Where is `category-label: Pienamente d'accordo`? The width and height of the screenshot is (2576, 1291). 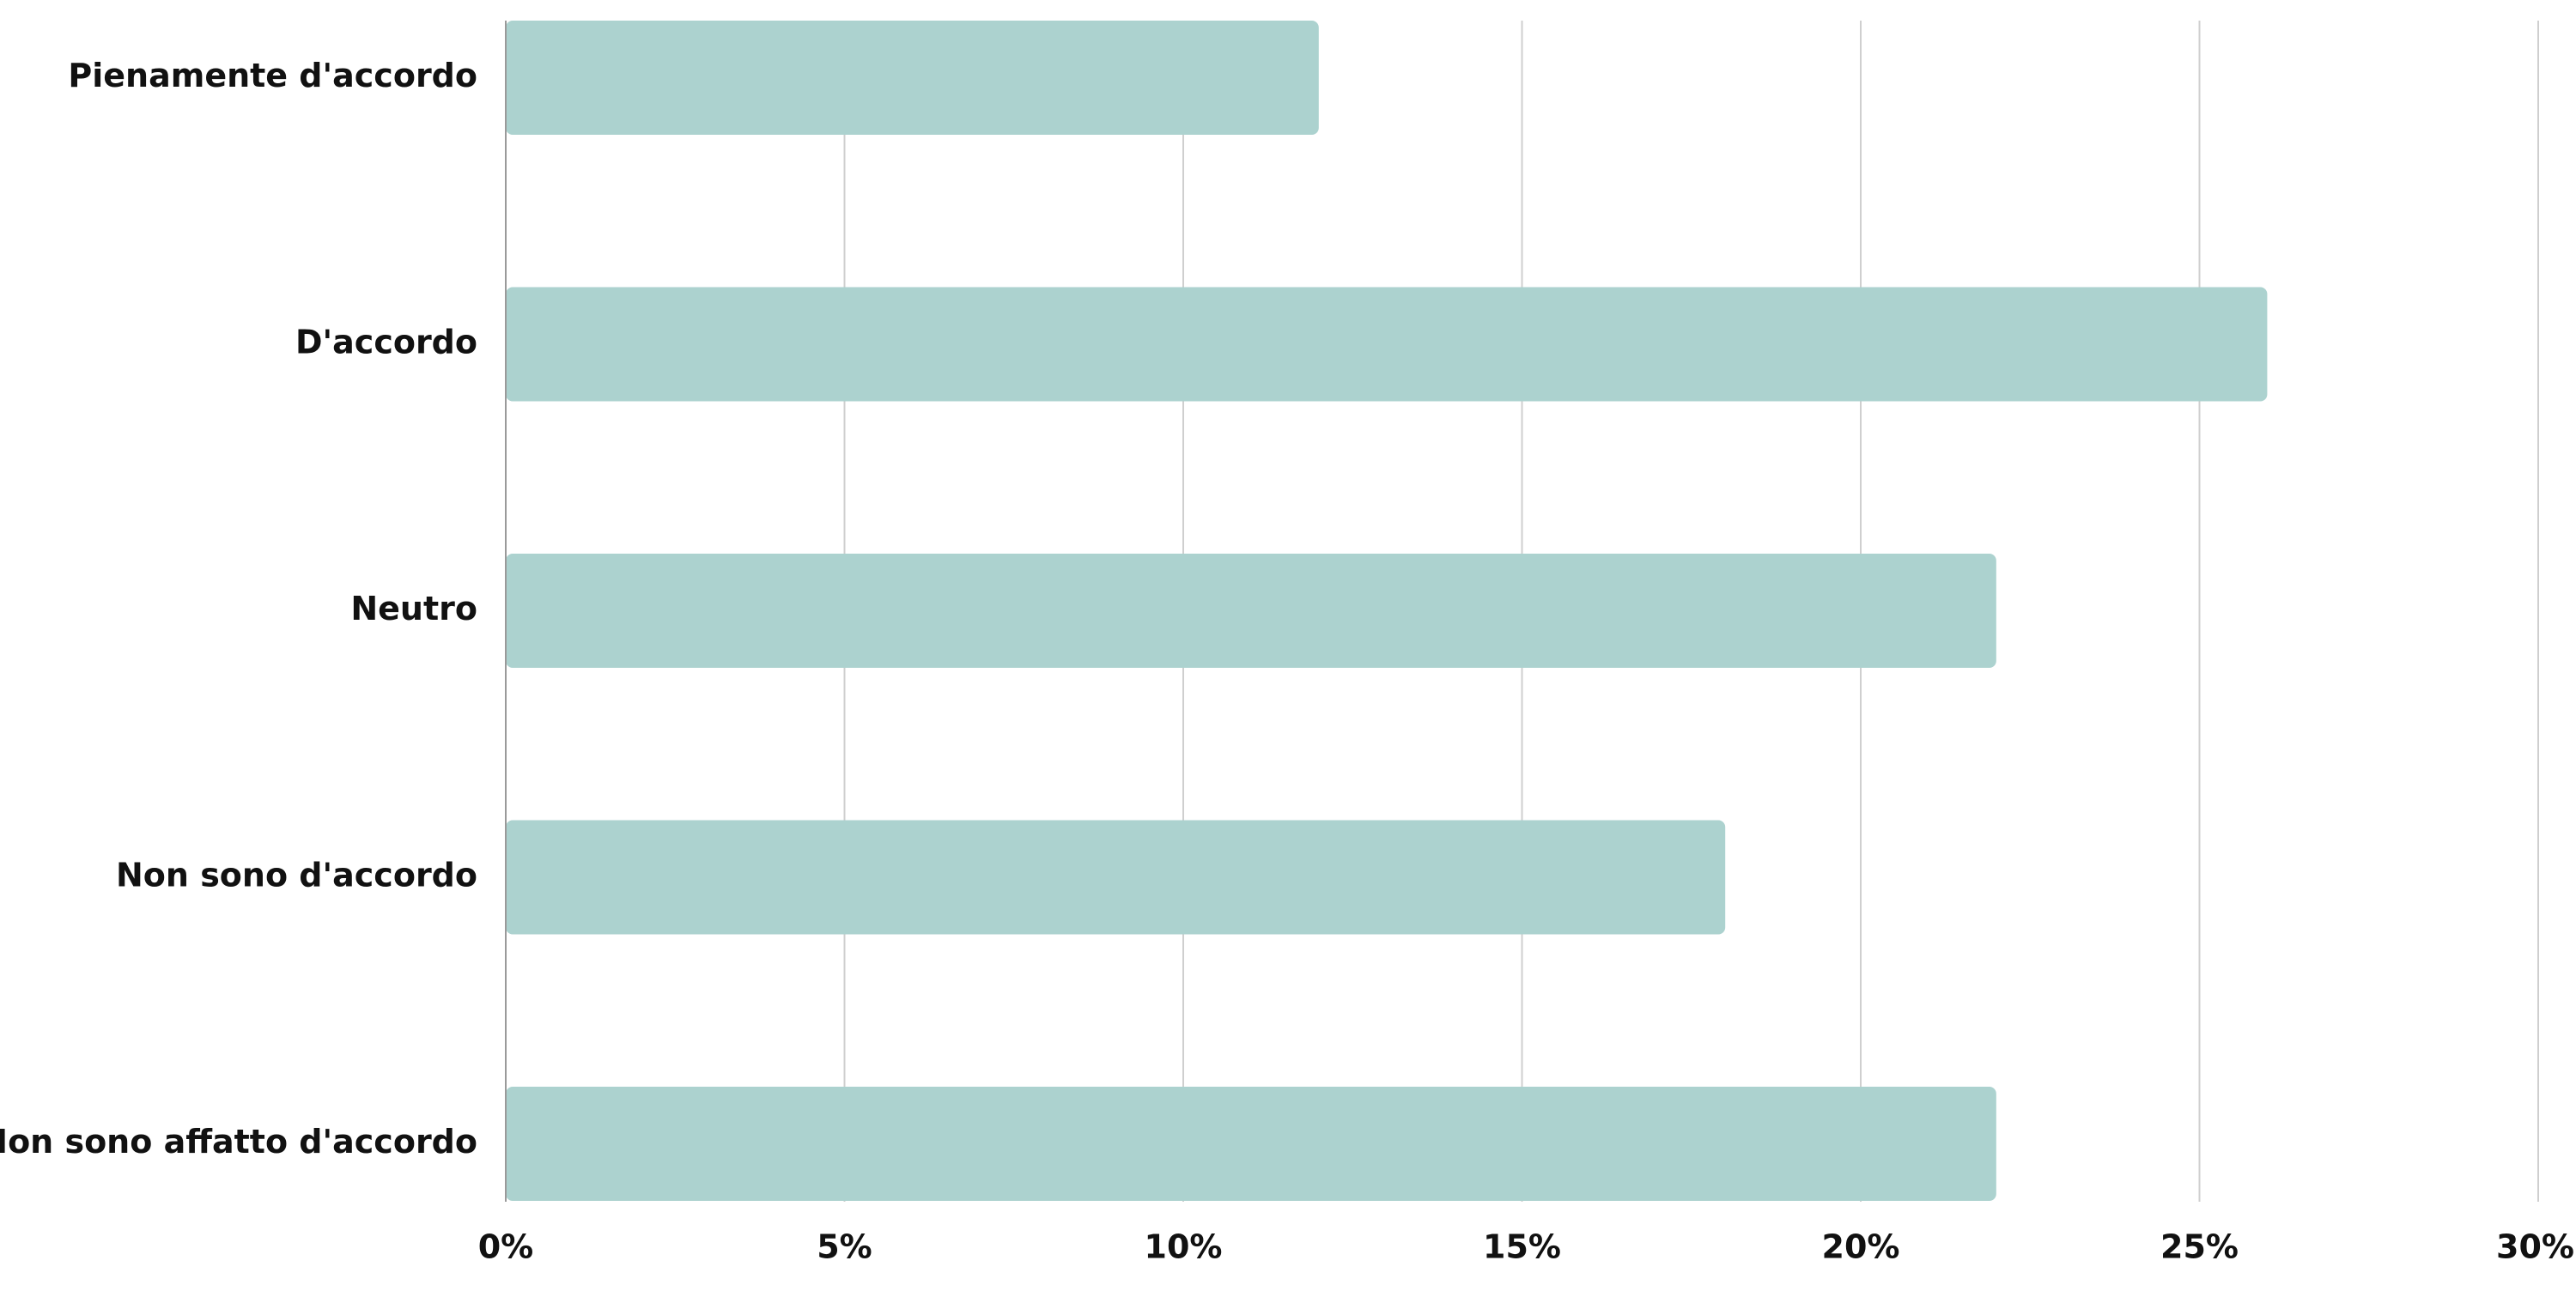
category-label: Pienamente d'accordo is located at coordinates (272, 76).